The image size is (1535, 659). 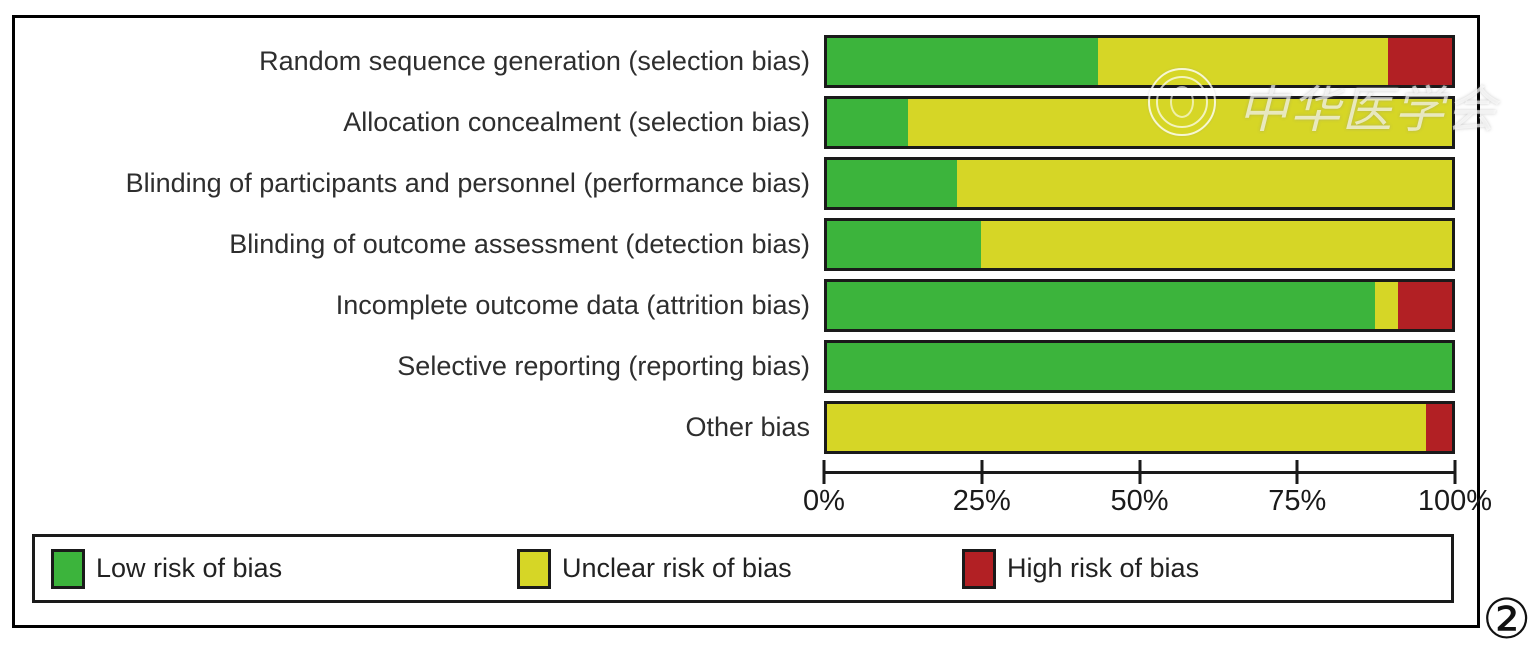 What do you see at coordinates (747, 427) in the screenshot?
I see `category-label: Other bias` at bounding box center [747, 427].